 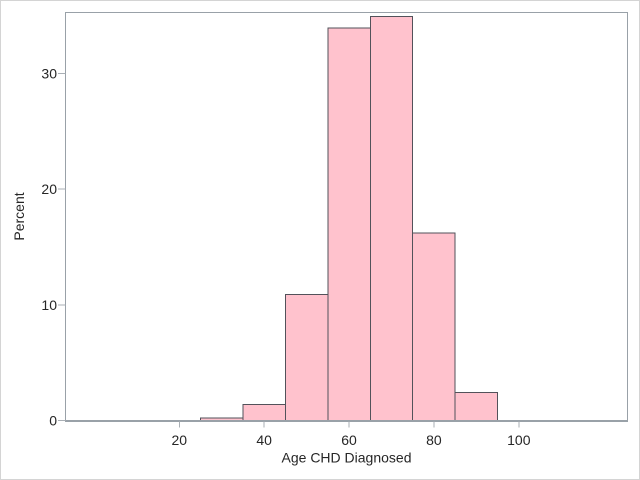 What do you see at coordinates (434, 440) in the screenshot?
I see `x-axis-tick-label: 80` at bounding box center [434, 440].